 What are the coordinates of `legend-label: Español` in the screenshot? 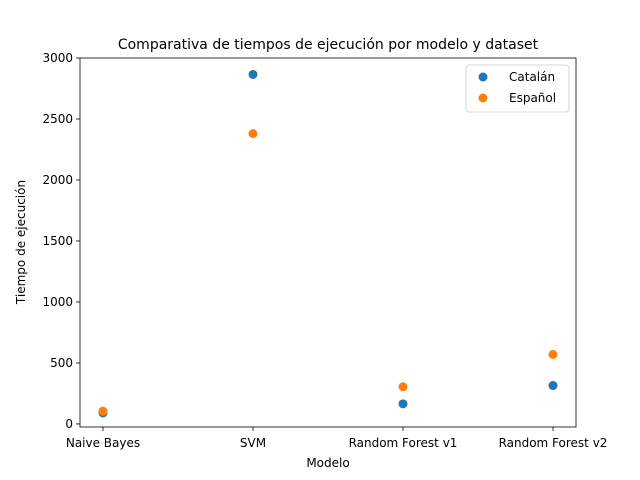 It's located at (532, 98).